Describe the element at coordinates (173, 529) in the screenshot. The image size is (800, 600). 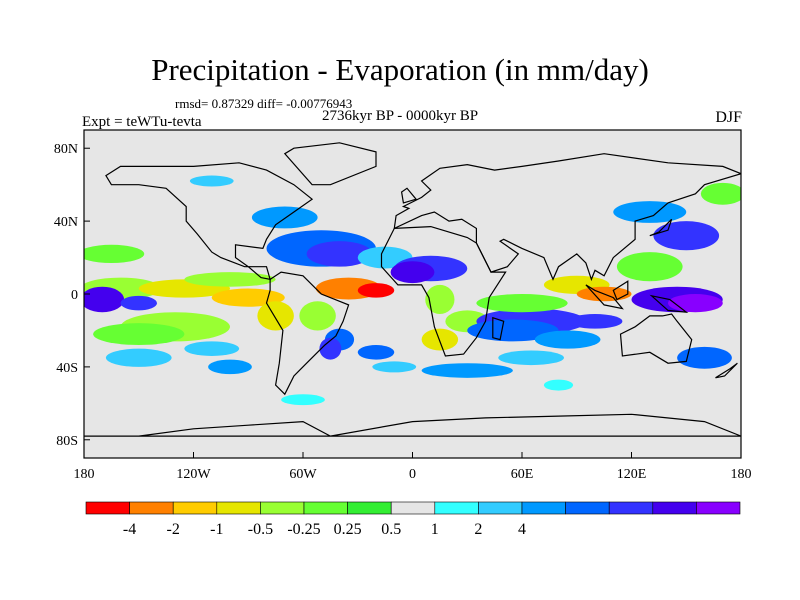
I see `colorbar-label: -2` at that location.